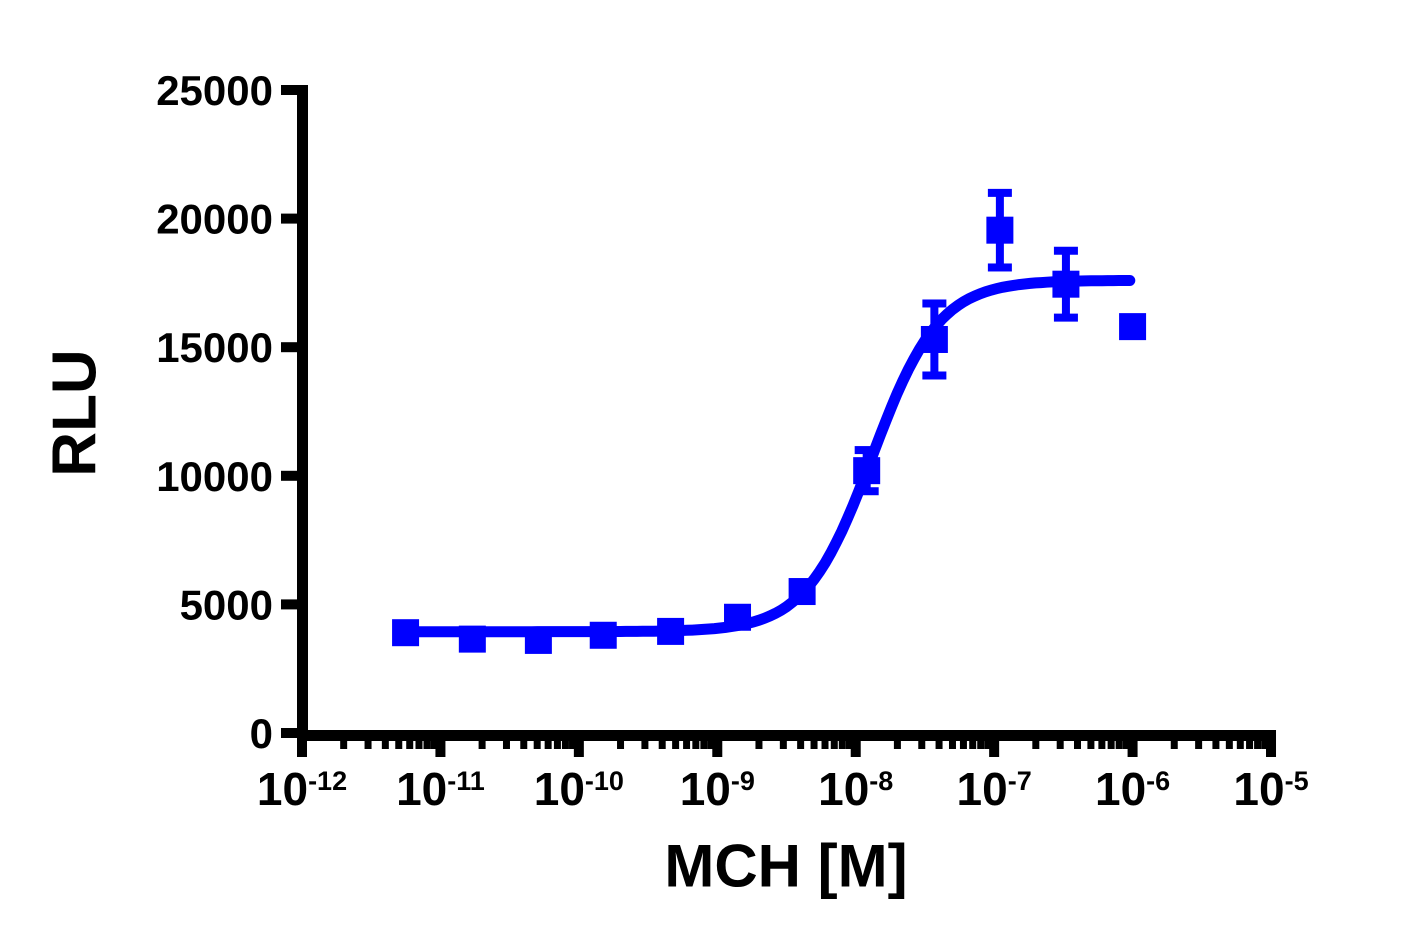 The image size is (1423, 942). I want to click on y-tick-label: 0, so click(261, 733).